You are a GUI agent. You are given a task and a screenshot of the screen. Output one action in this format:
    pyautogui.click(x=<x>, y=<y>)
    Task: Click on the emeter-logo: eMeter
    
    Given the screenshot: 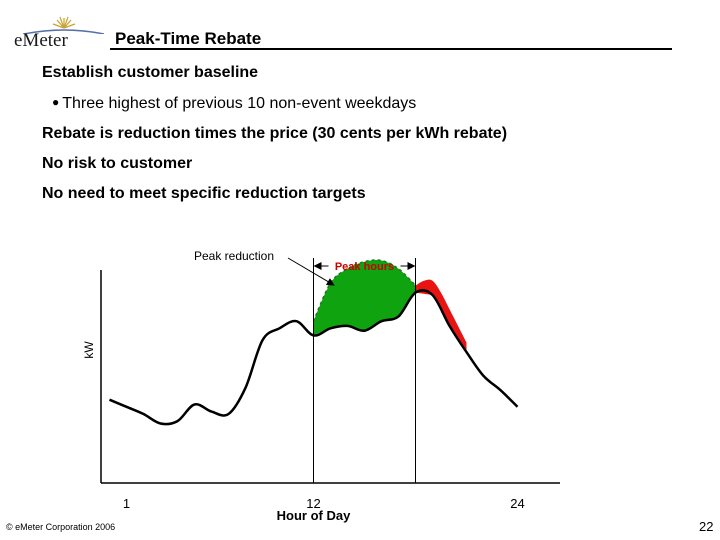 What is the action you would take?
    pyautogui.click(x=60, y=32)
    